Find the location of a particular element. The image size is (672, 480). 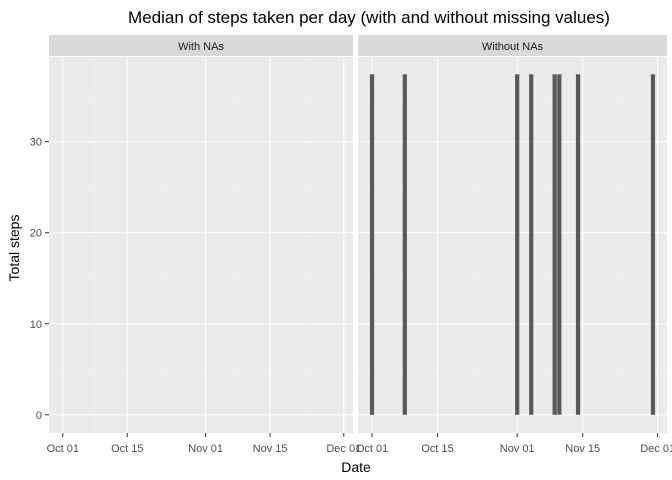

y-tick-label: 10 is located at coordinates (36, 325).